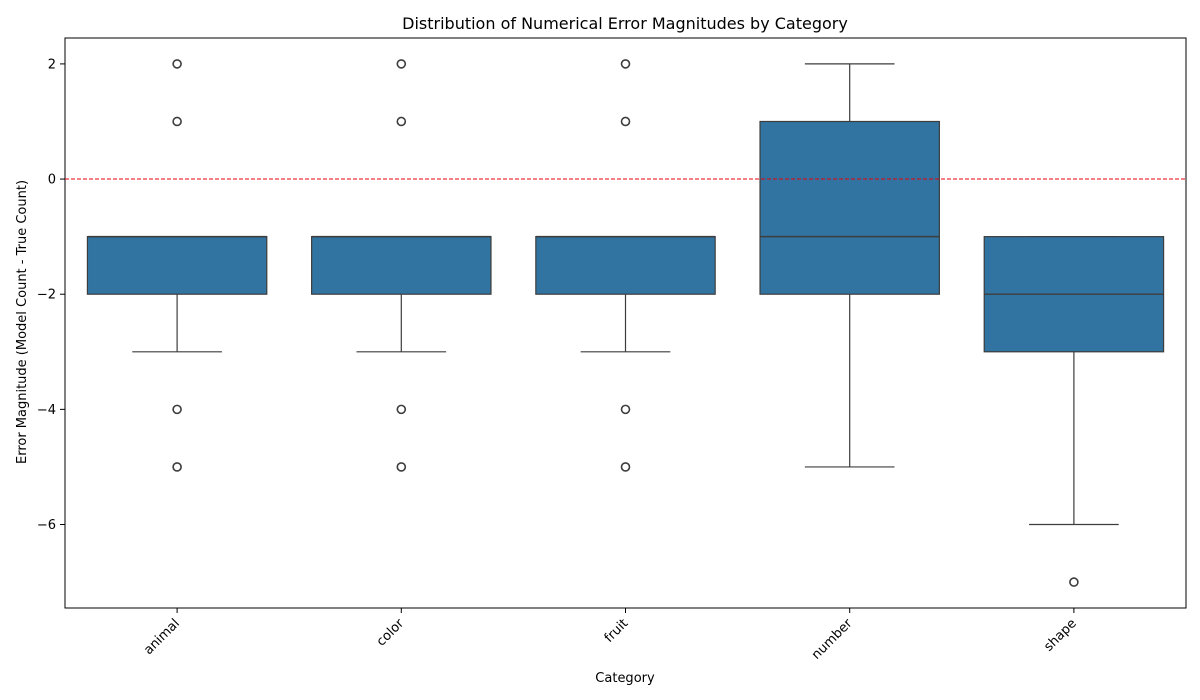  Describe the element at coordinates (177, 265) in the screenshot. I see `box-animal` at that location.